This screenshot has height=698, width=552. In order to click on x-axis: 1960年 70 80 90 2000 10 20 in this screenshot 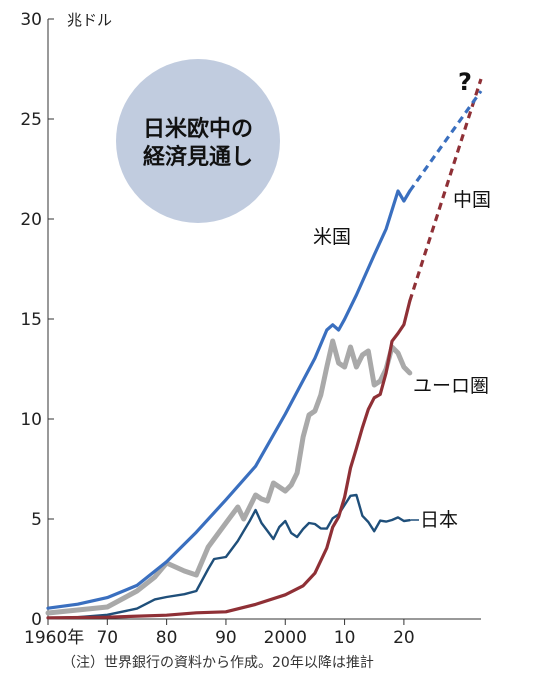, I will do `click(219, 633)`.